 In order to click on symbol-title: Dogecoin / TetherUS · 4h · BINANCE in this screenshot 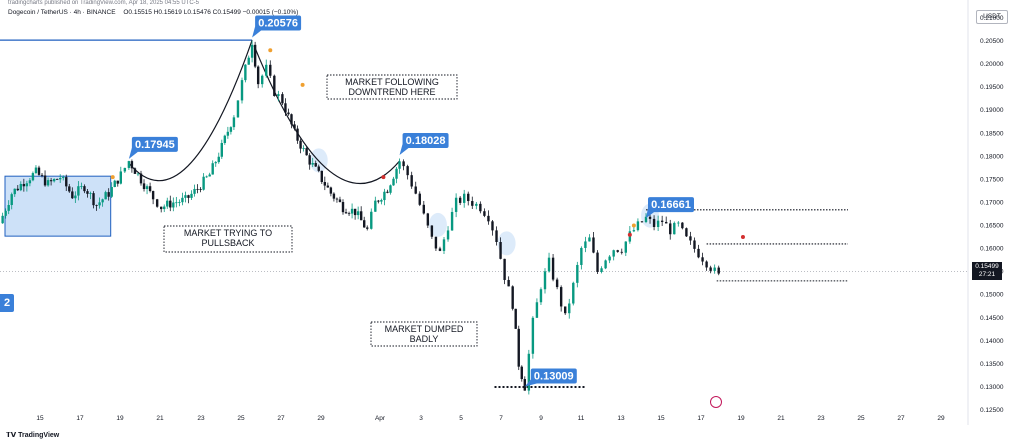, I will do `click(62, 12)`.